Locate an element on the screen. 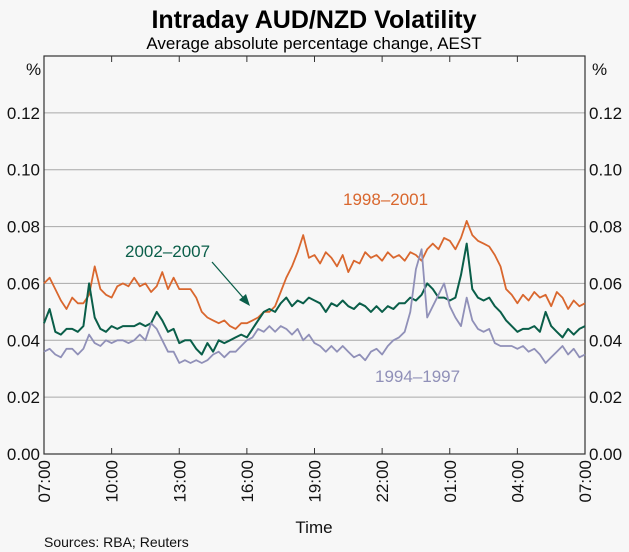  y-tick-left-5: 0.10 is located at coordinates (23, 170).